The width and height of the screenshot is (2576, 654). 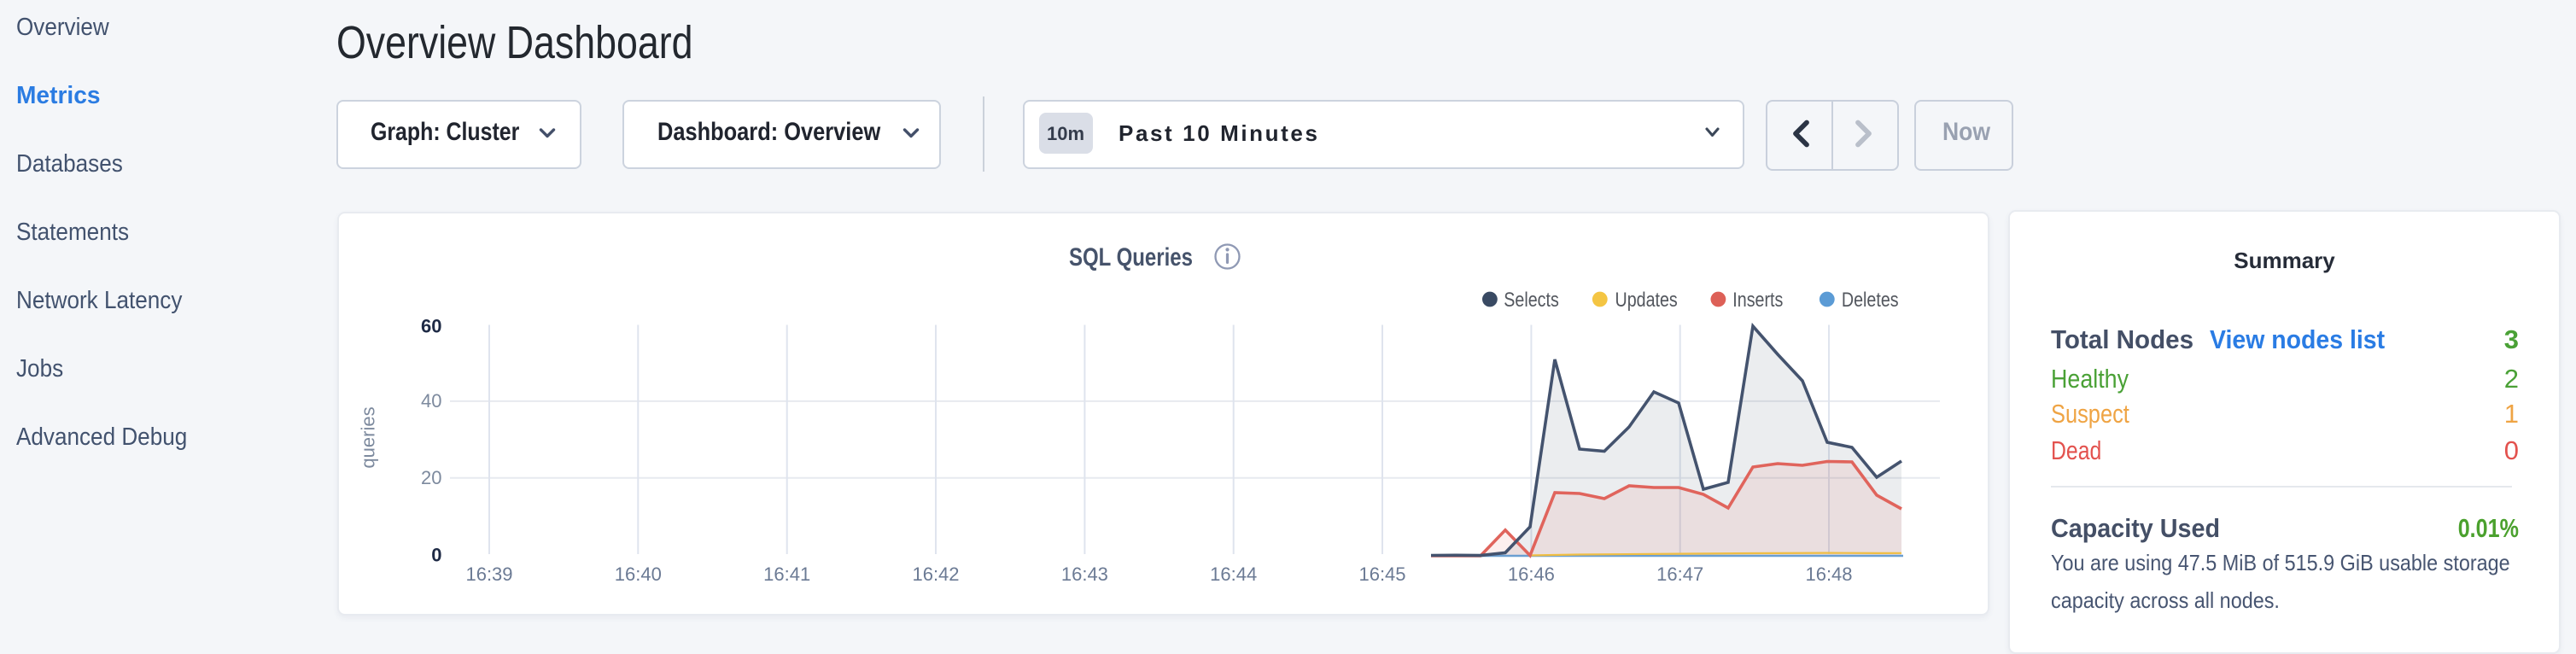 I want to click on svg-text: Inserts, so click(x=1757, y=299).